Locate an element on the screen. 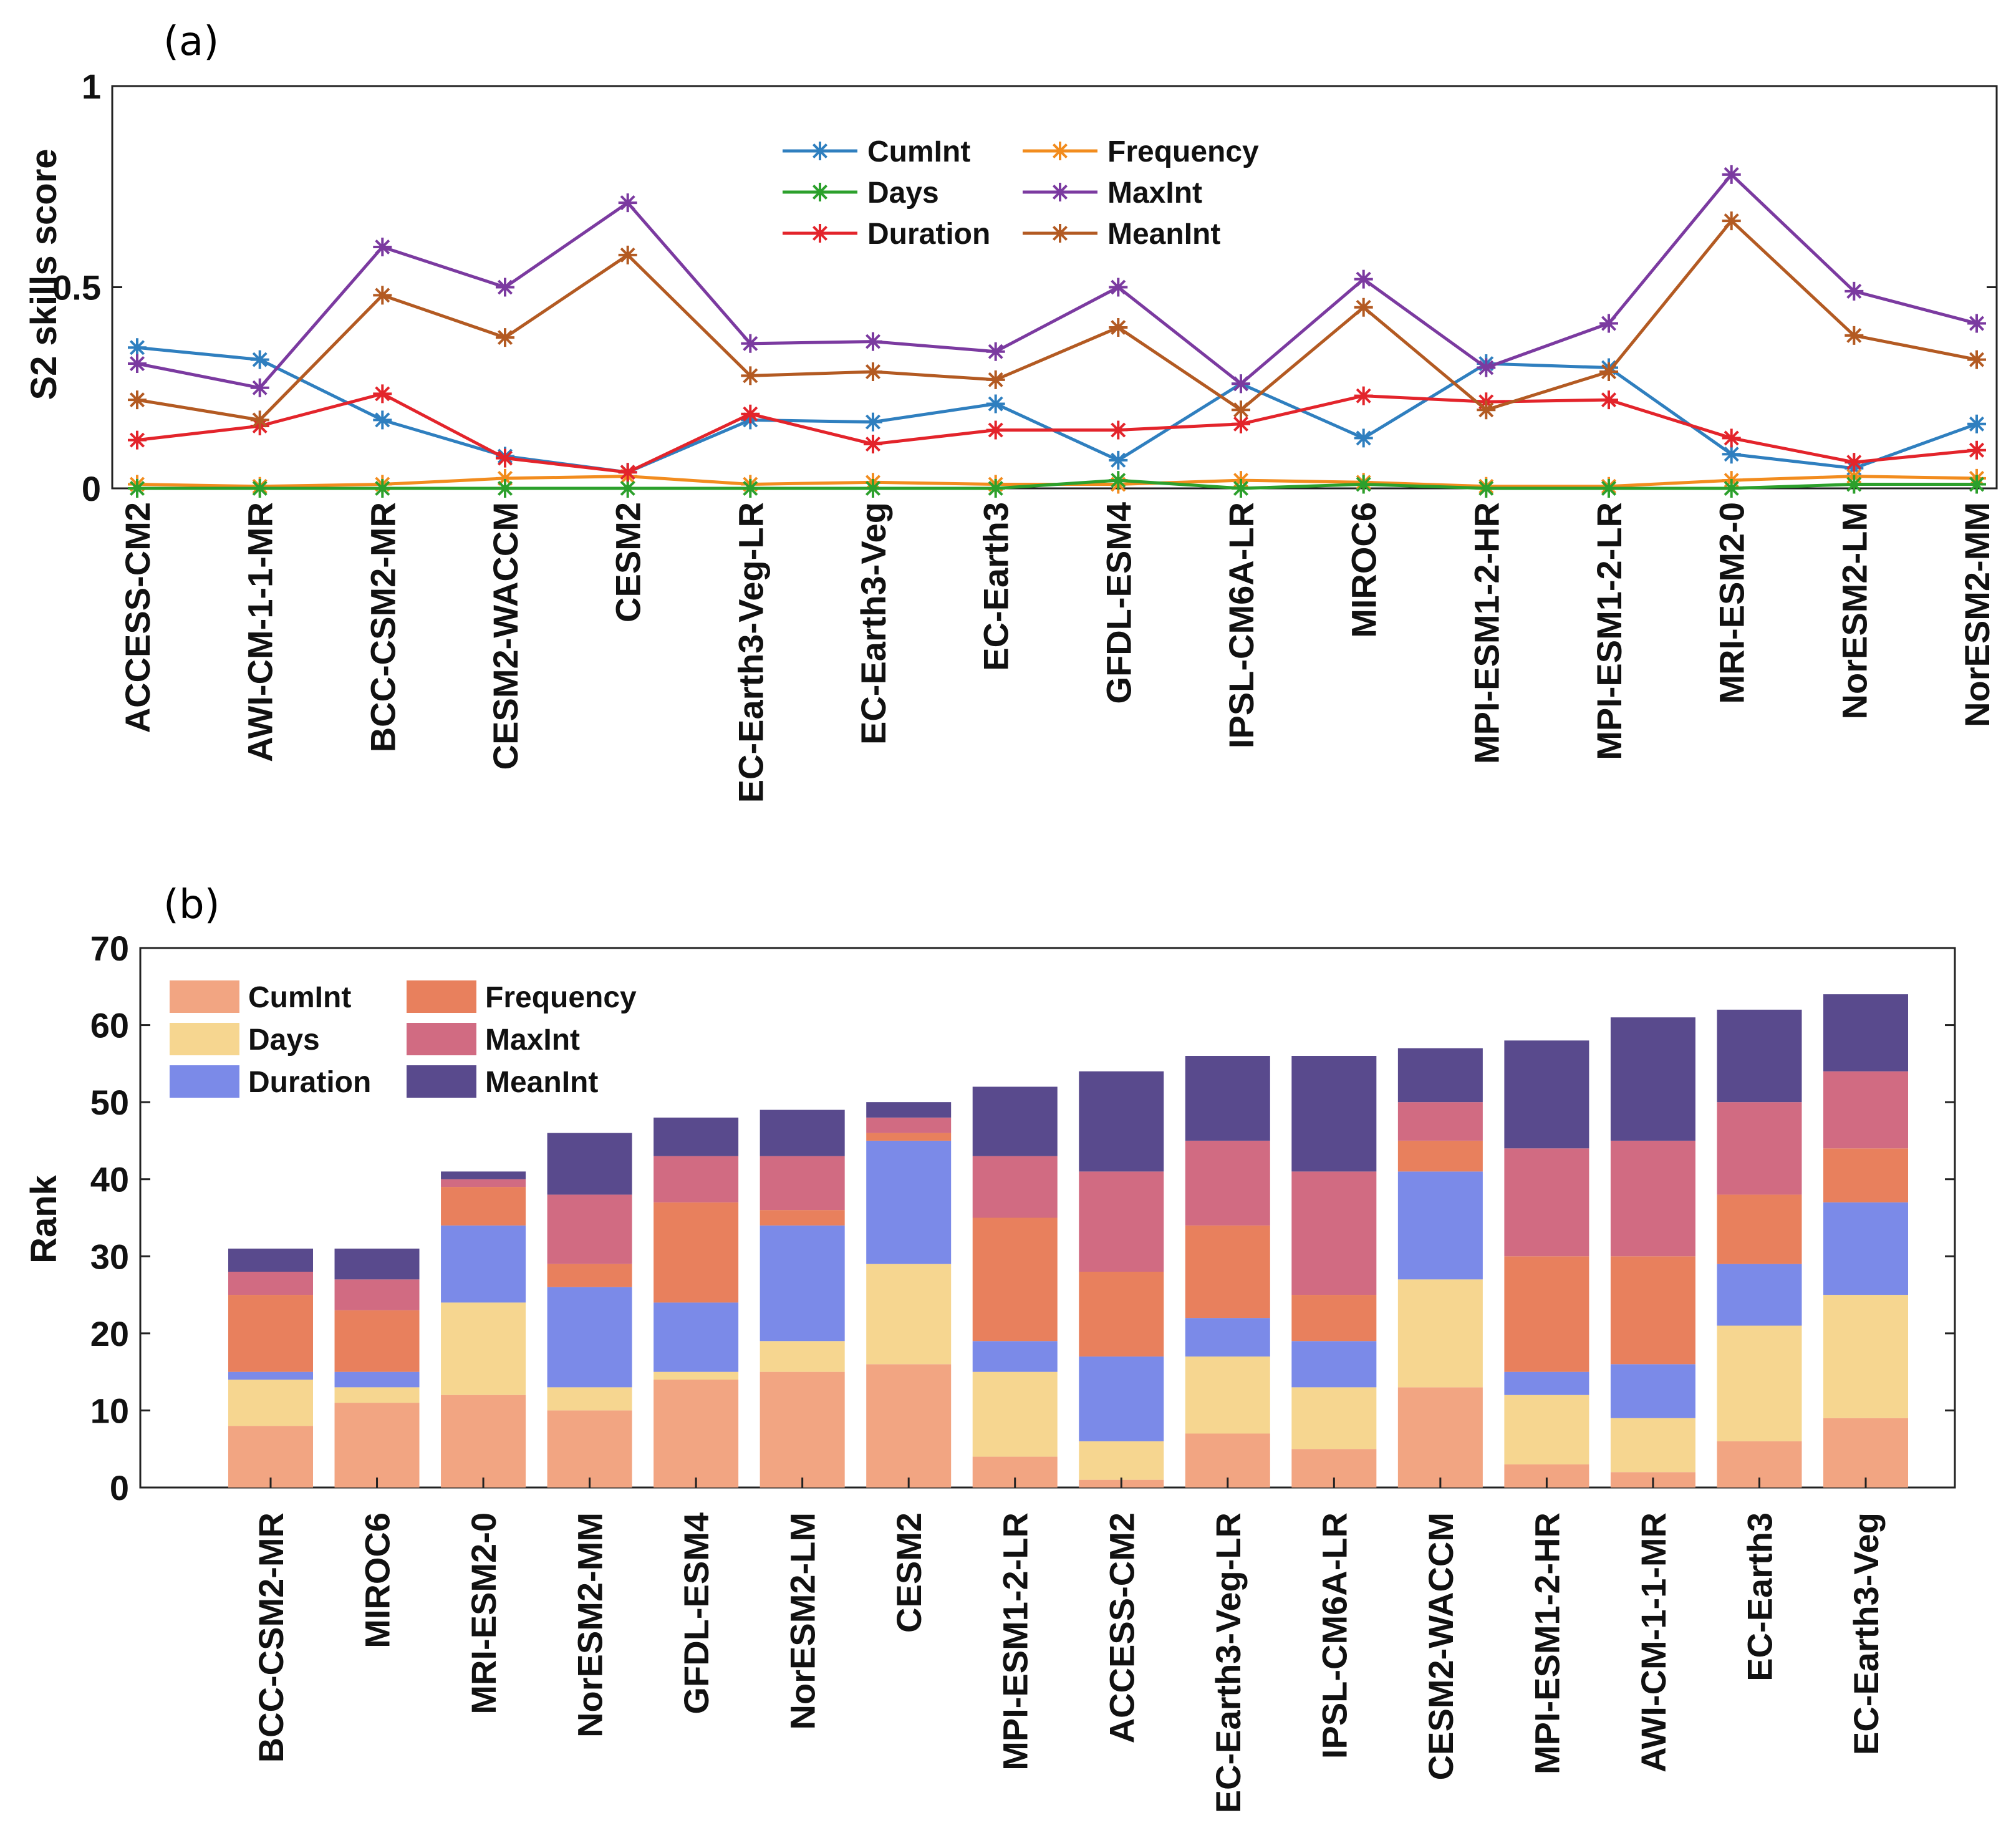 The height and width of the screenshot is (1848, 2011). y-tick-label: 70 is located at coordinates (110, 949).